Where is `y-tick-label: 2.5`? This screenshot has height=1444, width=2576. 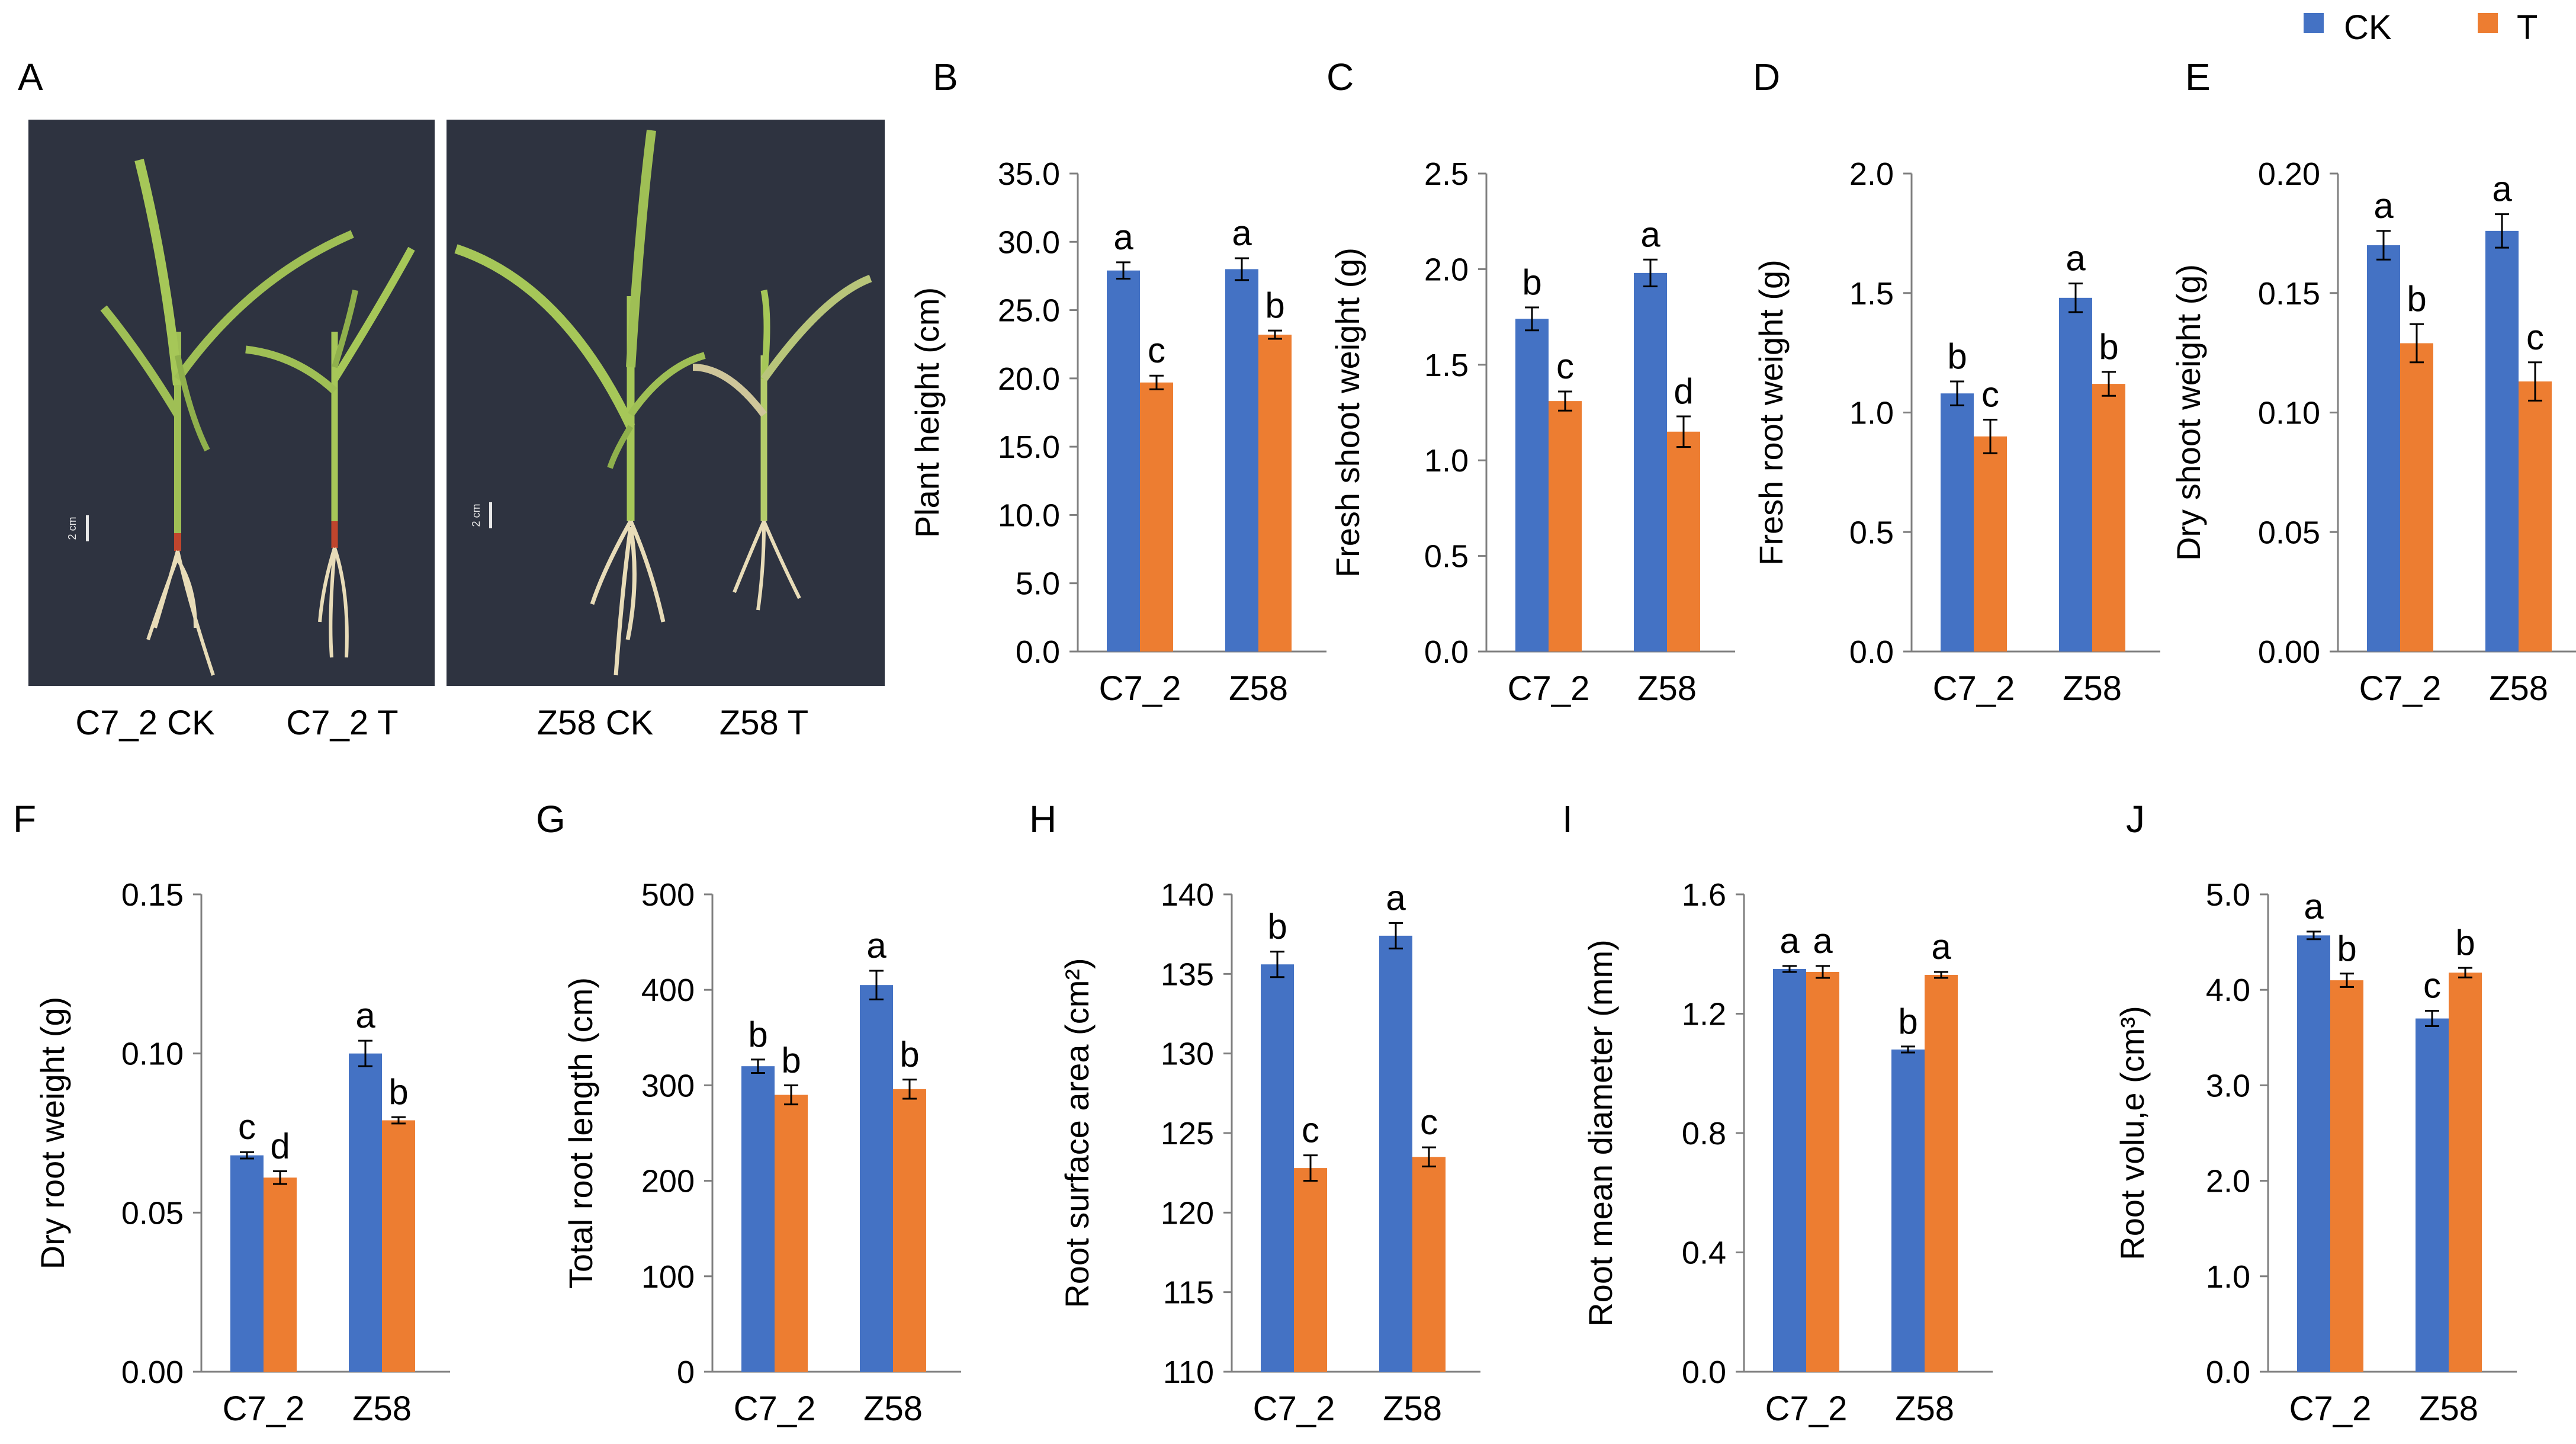 y-tick-label: 2.5 is located at coordinates (1447, 174).